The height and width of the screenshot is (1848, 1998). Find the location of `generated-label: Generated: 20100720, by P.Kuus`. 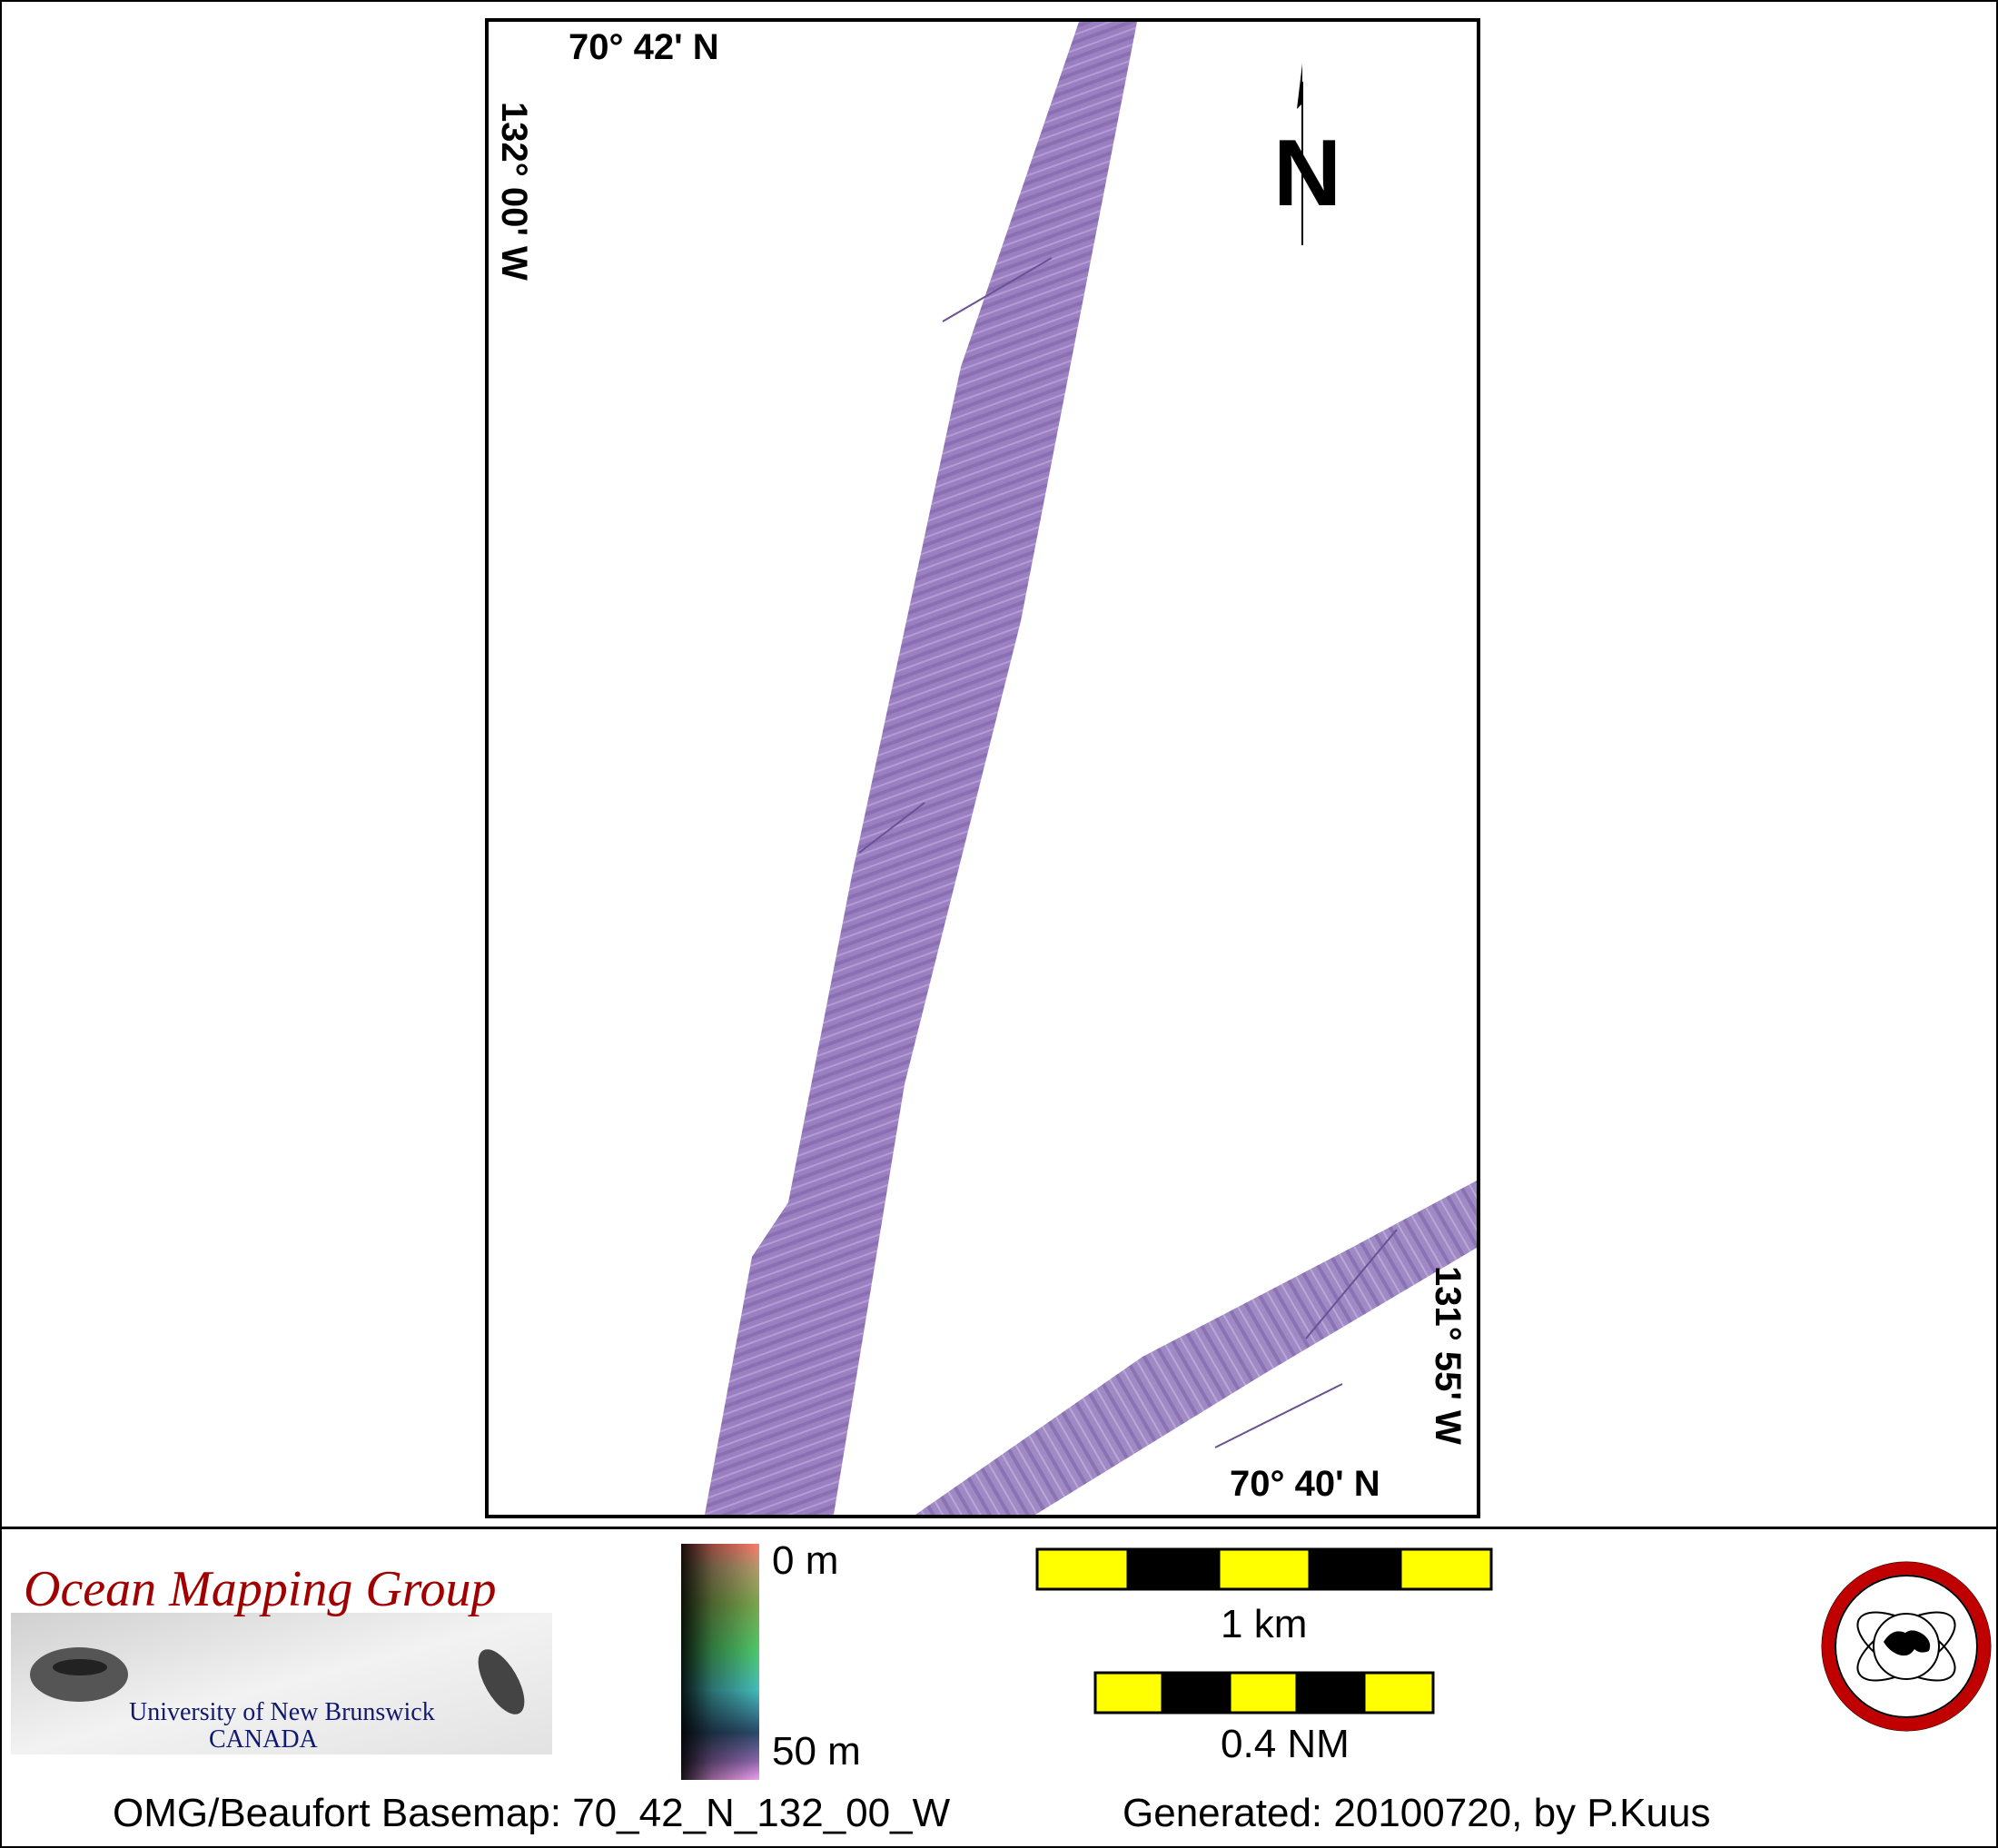

generated-label: Generated: 20100720, by P.Kuus is located at coordinates (1417, 1813).